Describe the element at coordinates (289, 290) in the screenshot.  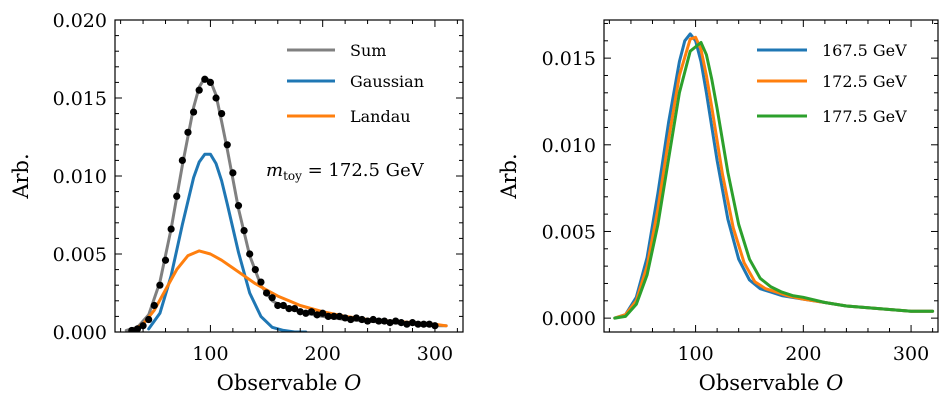
I see `series-line-landau` at that location.